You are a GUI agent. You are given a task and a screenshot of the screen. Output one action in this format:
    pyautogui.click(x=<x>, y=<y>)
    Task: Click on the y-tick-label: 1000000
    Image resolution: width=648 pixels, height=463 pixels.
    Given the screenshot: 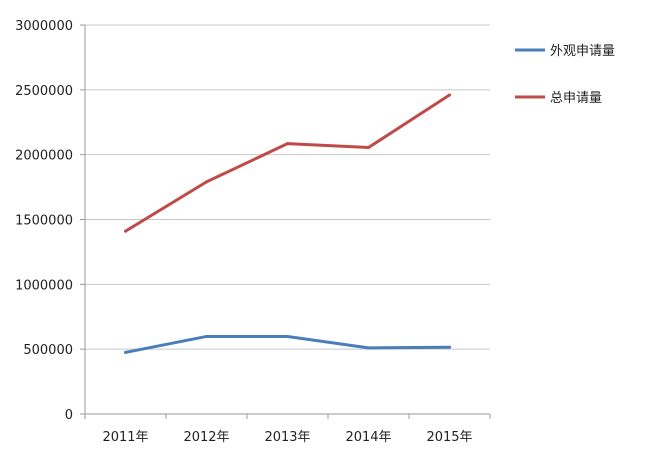 What is the action you would take?
    pyautogui.click(x=44, y=285)
    